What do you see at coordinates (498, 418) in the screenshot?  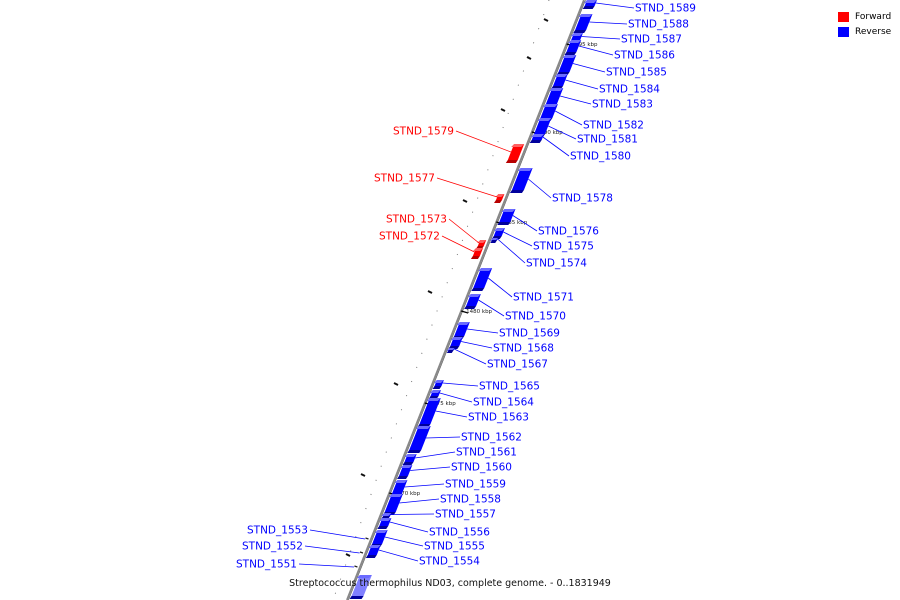 I see `reverse-gene-label: STND_1563` at bounding box center [498, 418].